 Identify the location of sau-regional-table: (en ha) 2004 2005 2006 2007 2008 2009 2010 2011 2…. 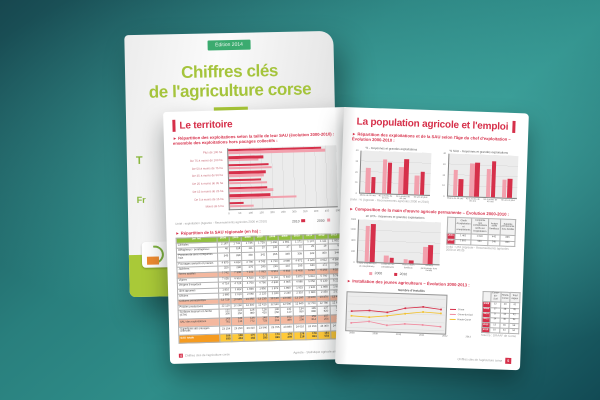
(260, 288).